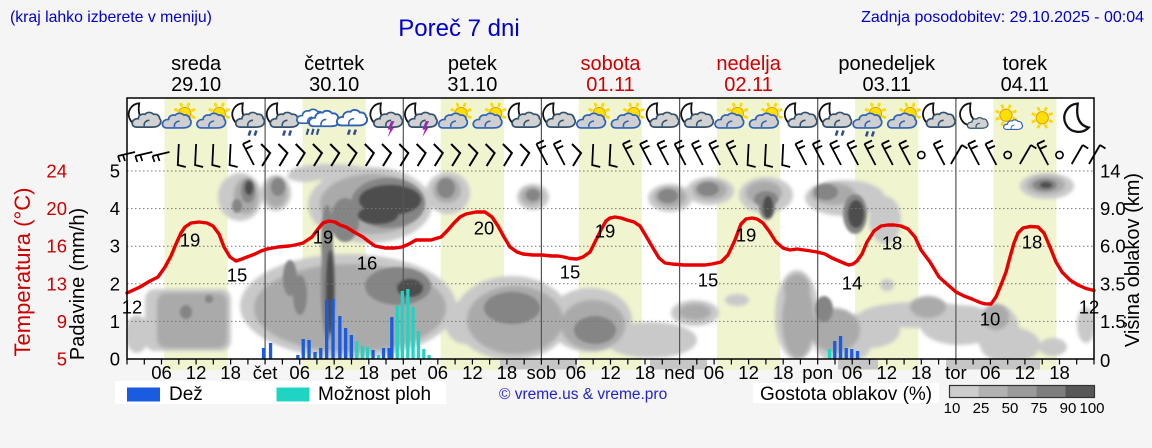  Describe the element at coordinates (1025, 64) in the screenshot. I see `svg-text: torek` at that location.